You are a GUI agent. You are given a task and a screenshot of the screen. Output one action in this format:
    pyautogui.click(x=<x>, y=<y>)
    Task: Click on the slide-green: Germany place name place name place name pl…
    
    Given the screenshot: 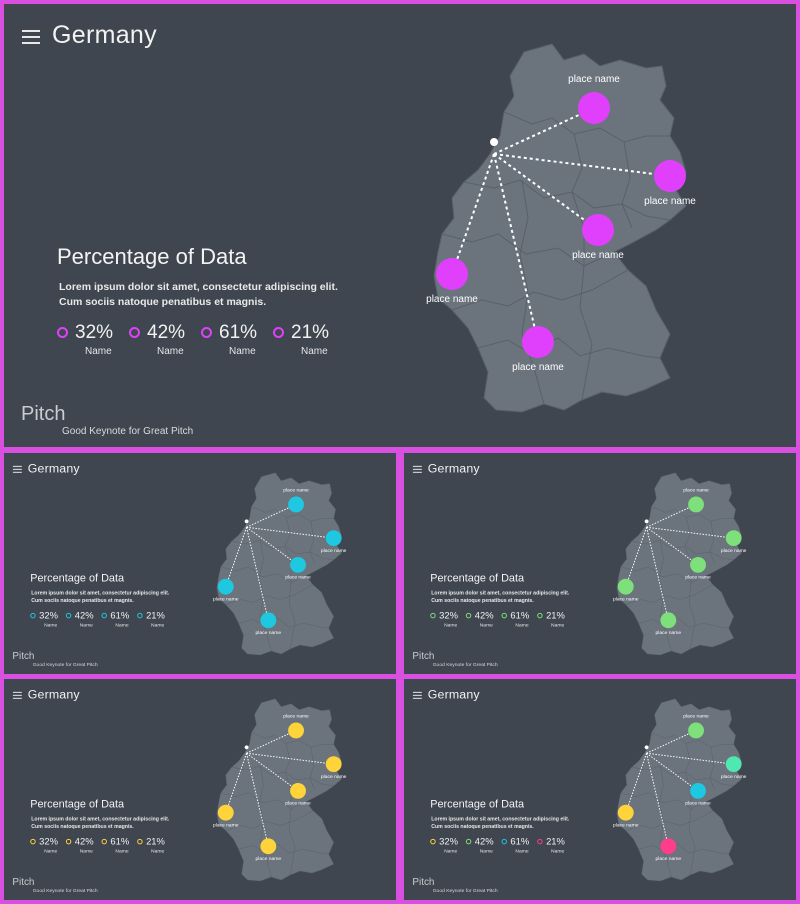 What is the action you would take?
    pyautogui.click(x=600, y=563)
    